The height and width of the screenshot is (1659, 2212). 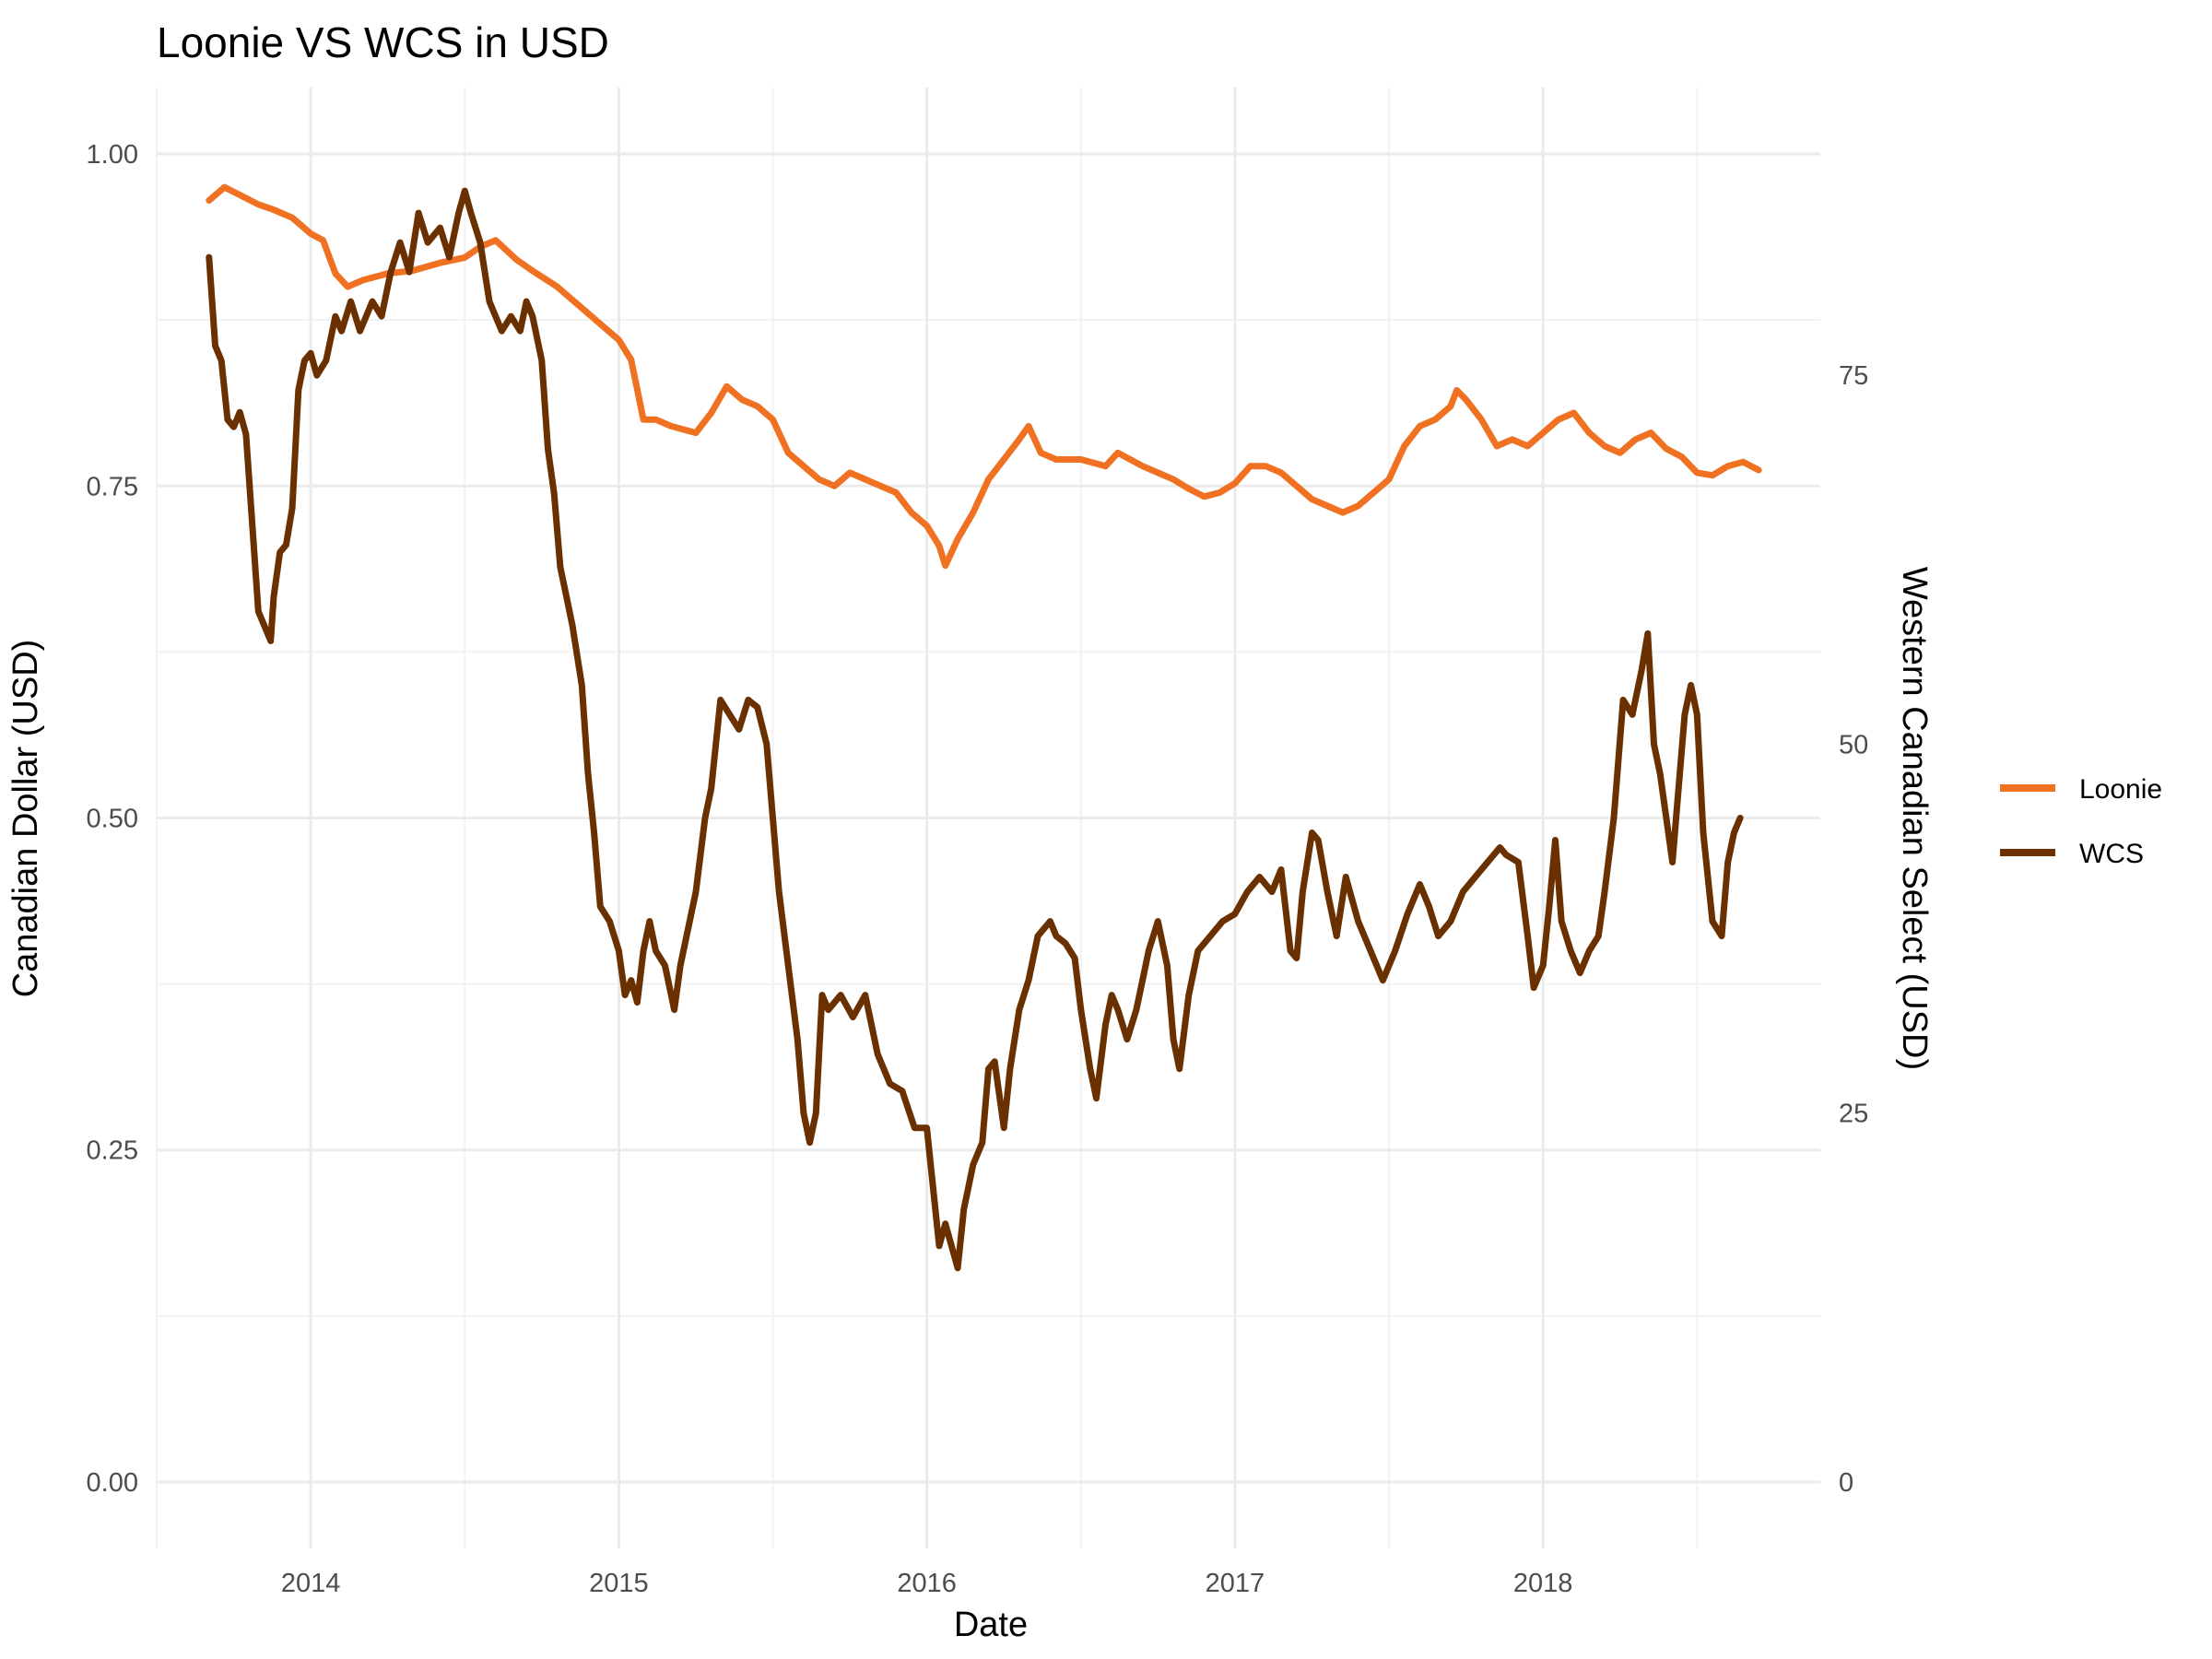 What do you see at coordinates (1914, 818) in the screenshot?
I see `y-axis-title-right: Western Canadian Select (USD)` at bounding box center [1914, 818].